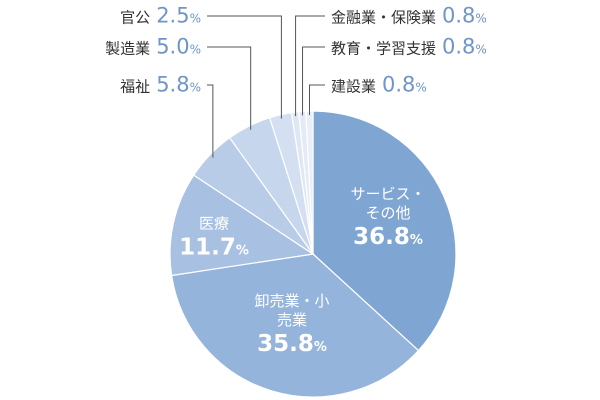  Describe the element at coordinates (173, 15) in the screenshot. I see `value-label: 2.5` at that location.